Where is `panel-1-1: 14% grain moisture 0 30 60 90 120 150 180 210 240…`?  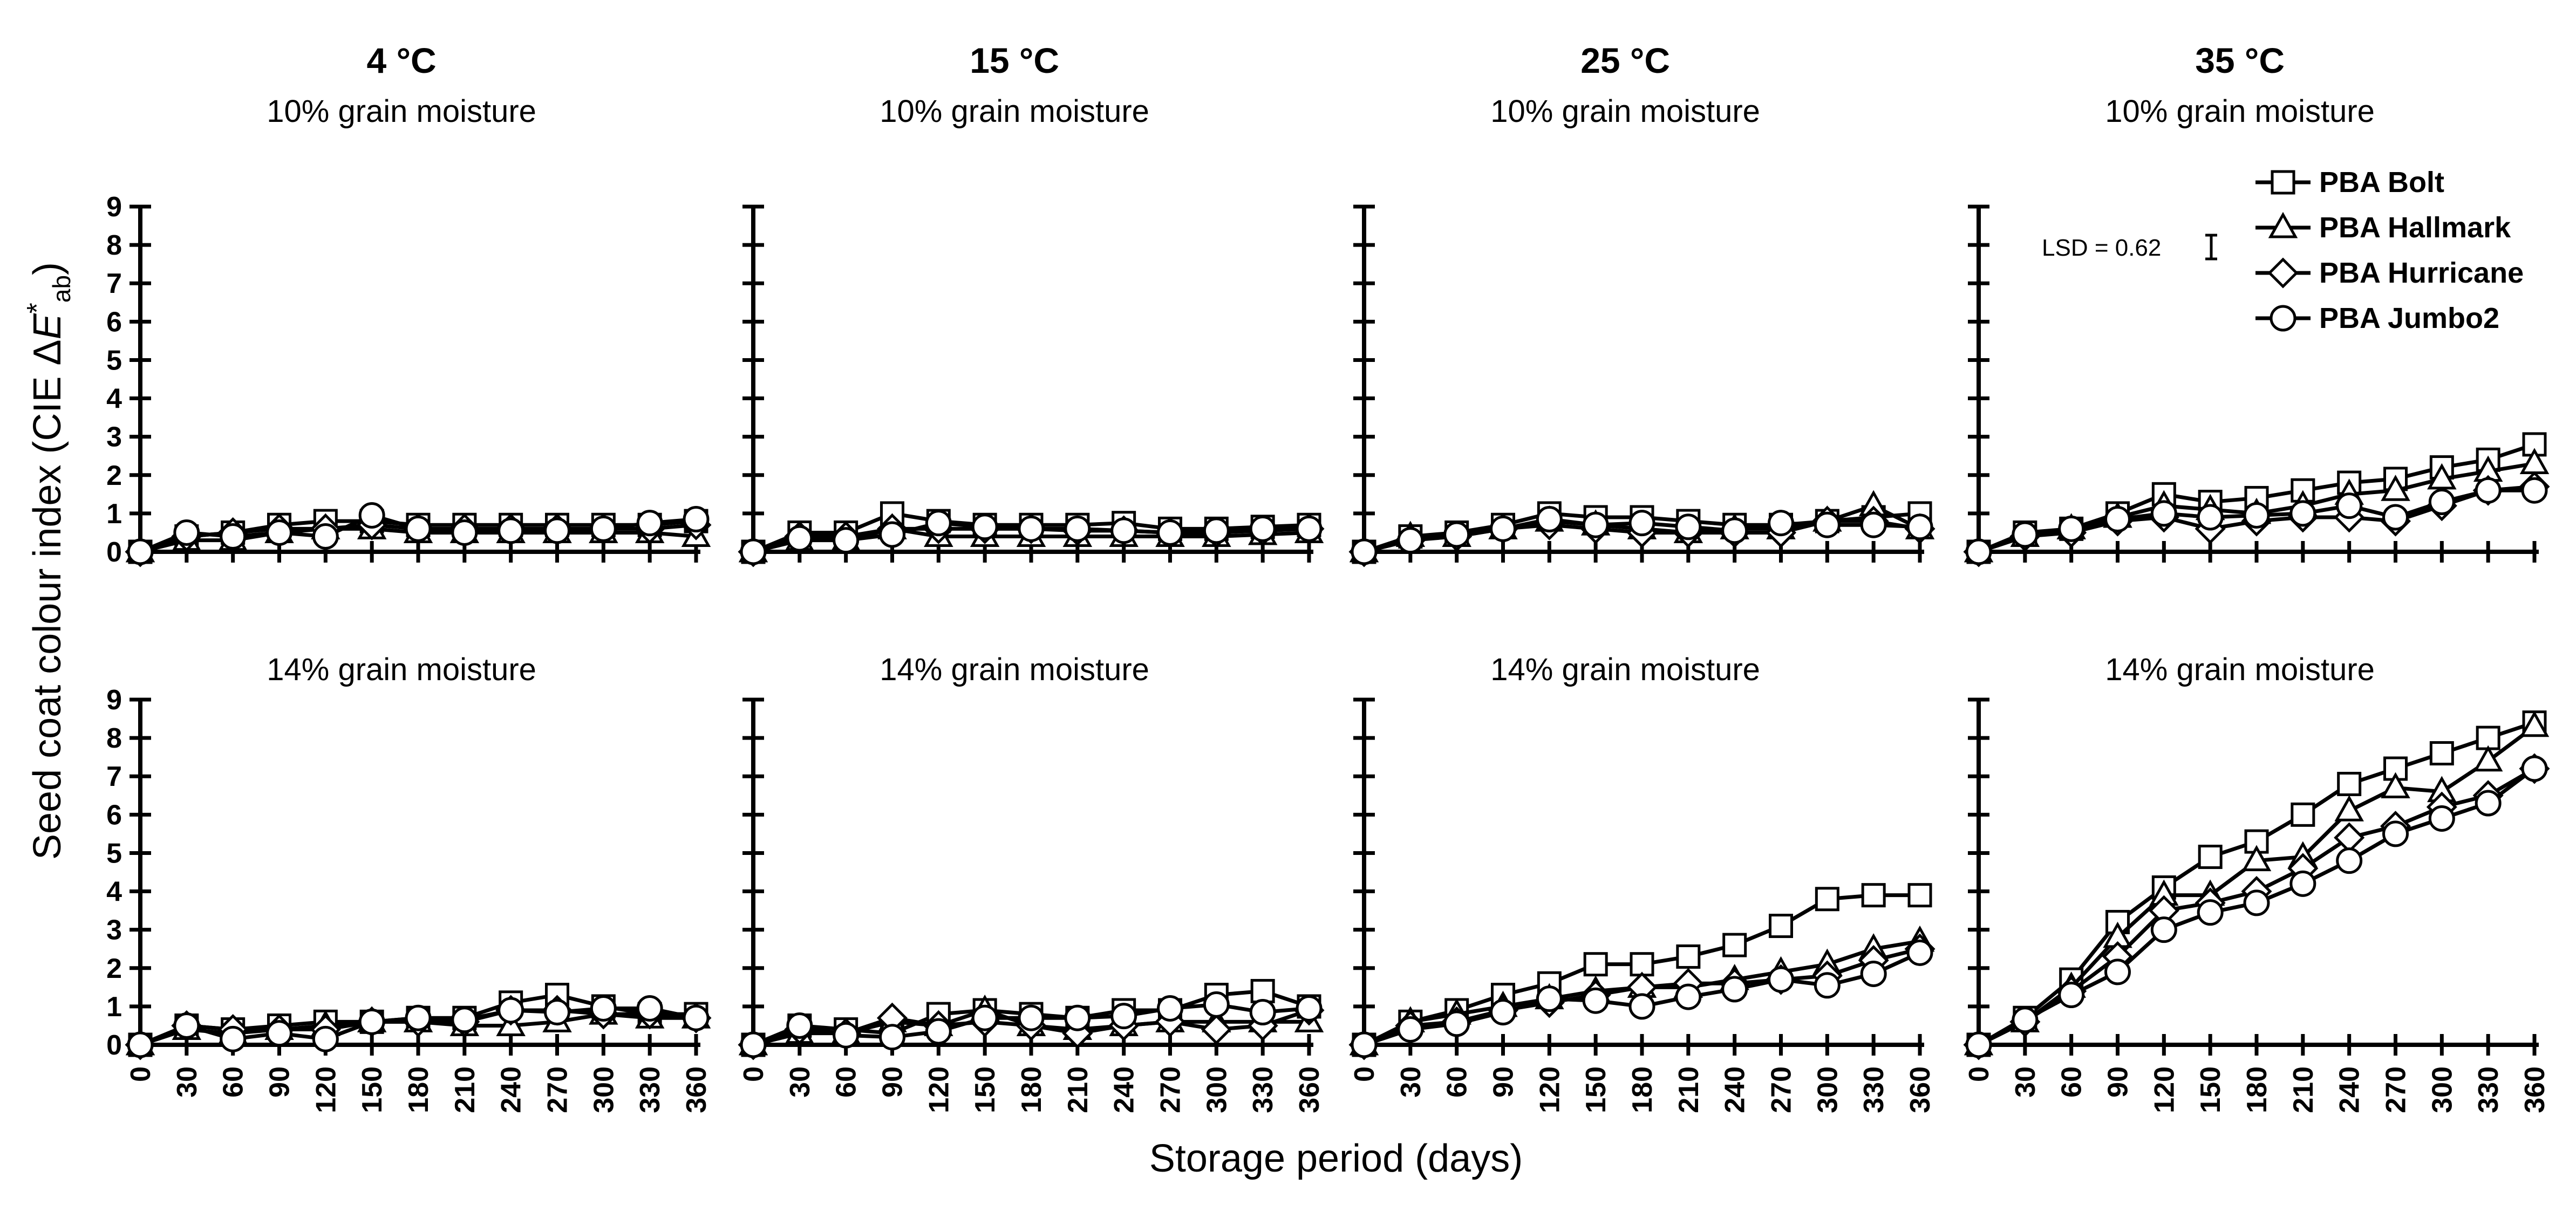
panel-1-1: 14% grain moisture 0 30 60 90 120 150 180 210 240… is located at coordinates (1031, 883).